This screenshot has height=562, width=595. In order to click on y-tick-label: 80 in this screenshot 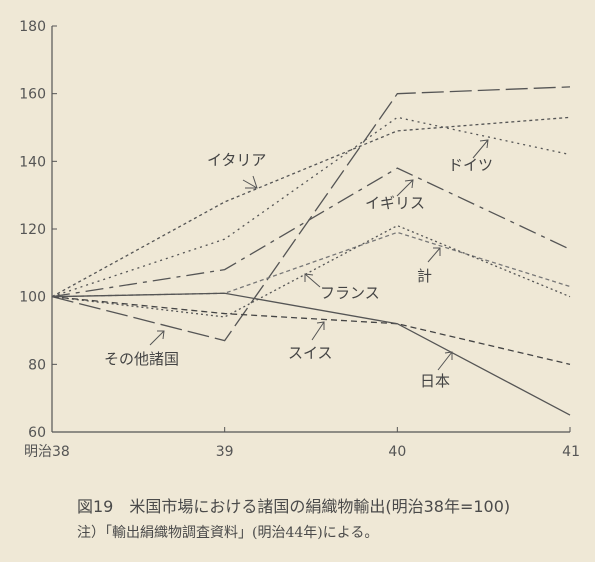, I will do `click(37, 365)`.